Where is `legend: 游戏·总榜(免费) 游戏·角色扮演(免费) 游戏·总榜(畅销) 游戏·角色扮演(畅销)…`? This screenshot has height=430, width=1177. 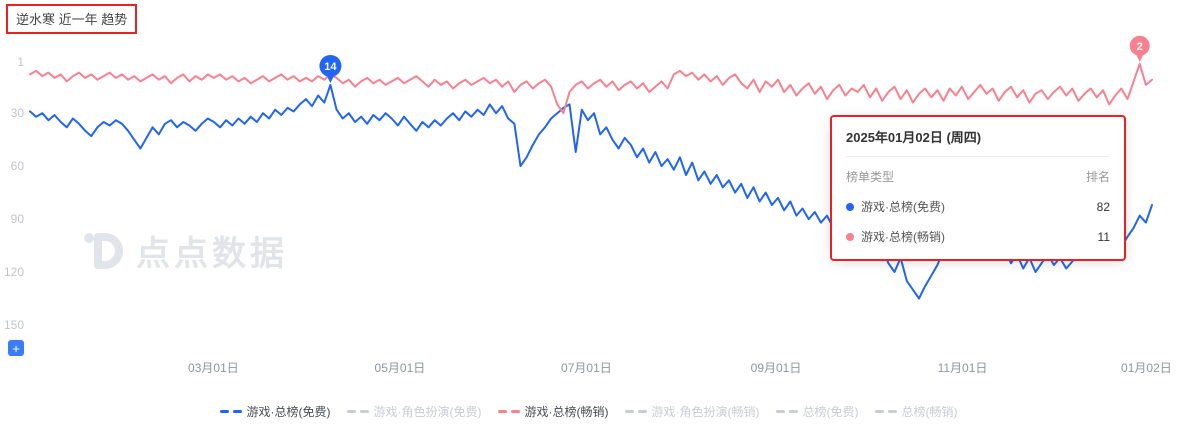
legend: 游戏·总榜(免费) 游戏·角色扮演(免费) 游戏·总榜(畅销) 游戏·角色扮演(畅销)… is located at coordinates (588, 411).